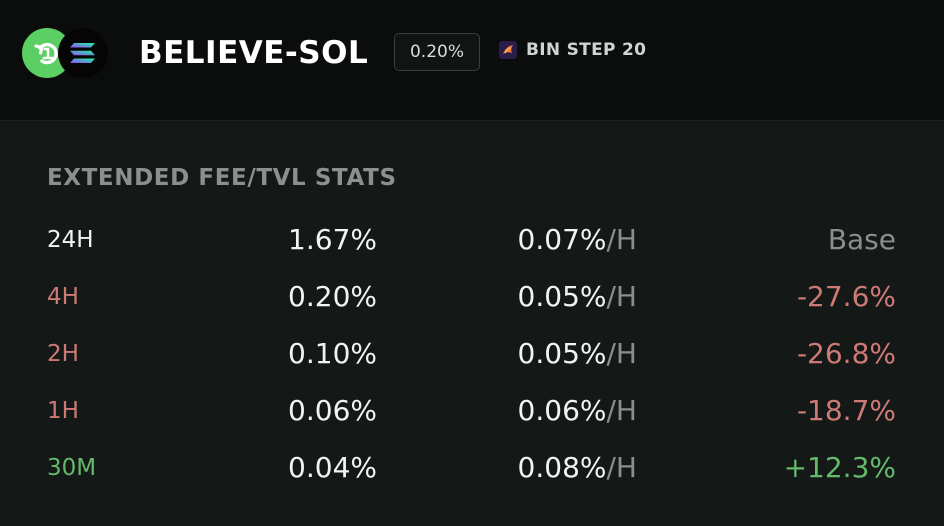 The image size is (944, 526). I want to click on bin-step-text: BIN STEP 20, so click(586, 50).